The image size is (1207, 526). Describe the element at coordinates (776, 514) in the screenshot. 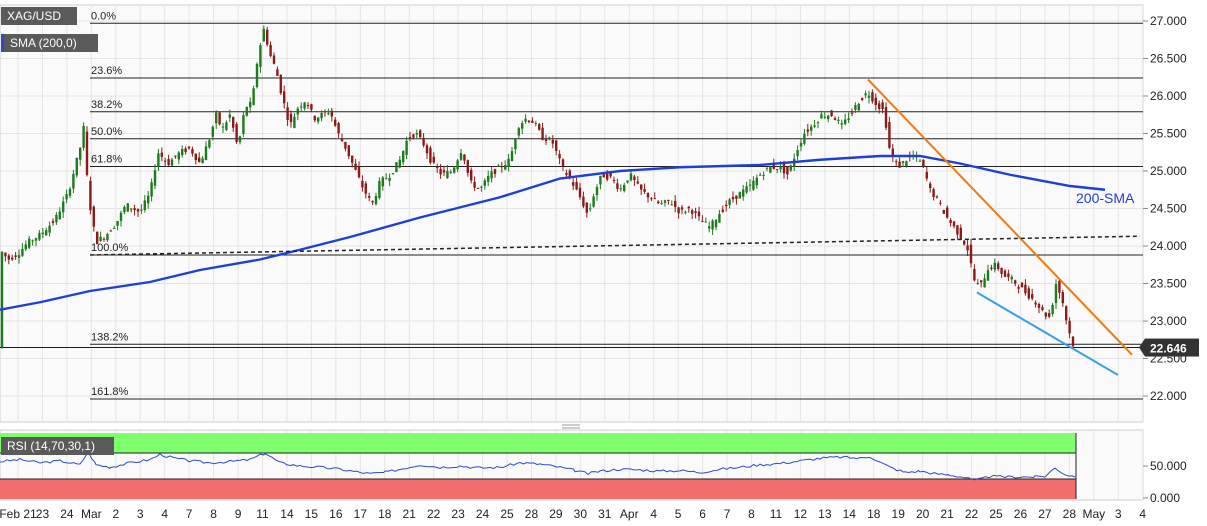

I see `x-tick-label: 11` at that location.